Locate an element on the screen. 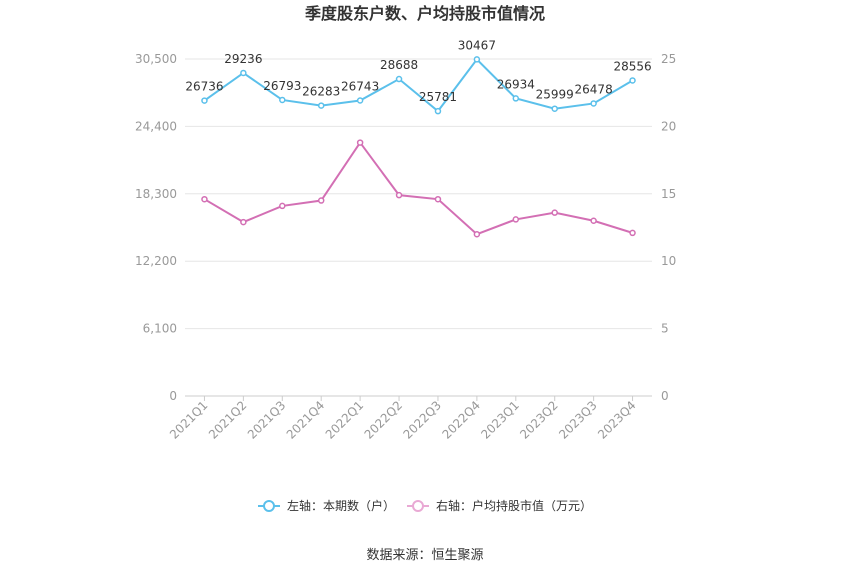 The width and height of the screenshot is (850, 575). x-tick-label: 2022Q3 is located at coordinates (423, 420).